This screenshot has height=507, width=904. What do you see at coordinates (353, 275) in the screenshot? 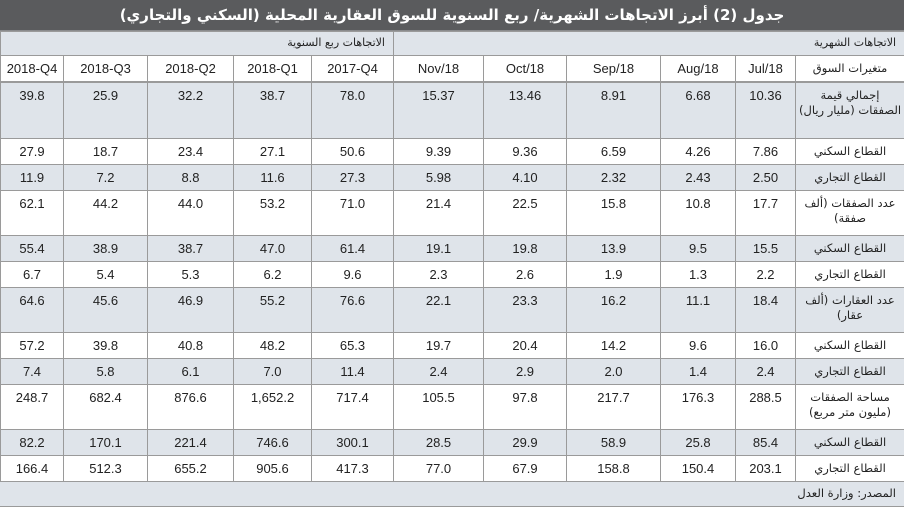
I see `cell-quarterly: 9.6` at bounding box center [353, 275].